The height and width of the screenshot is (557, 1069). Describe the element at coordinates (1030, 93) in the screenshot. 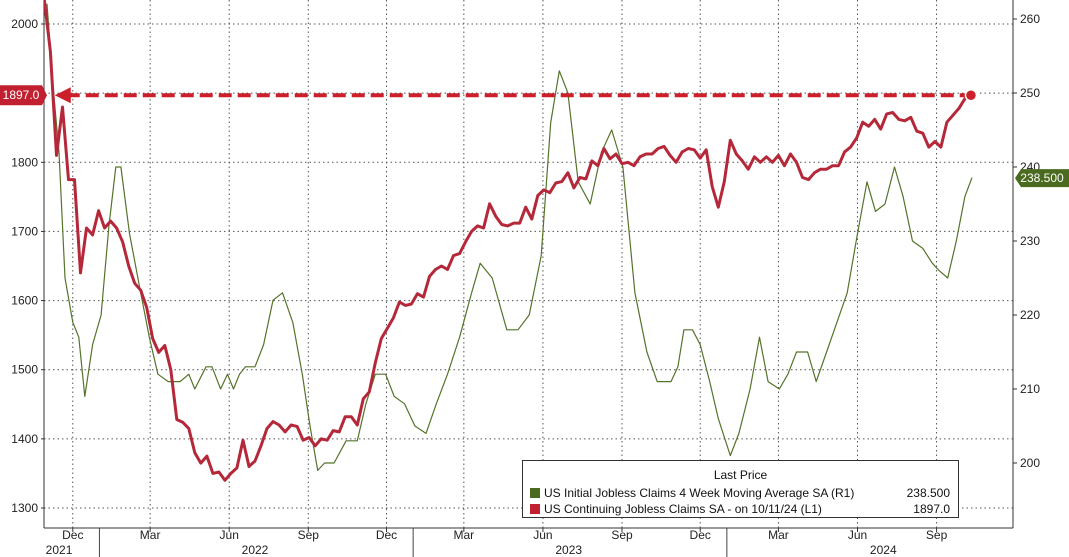

I see `right-tick-label: 250` at that location.